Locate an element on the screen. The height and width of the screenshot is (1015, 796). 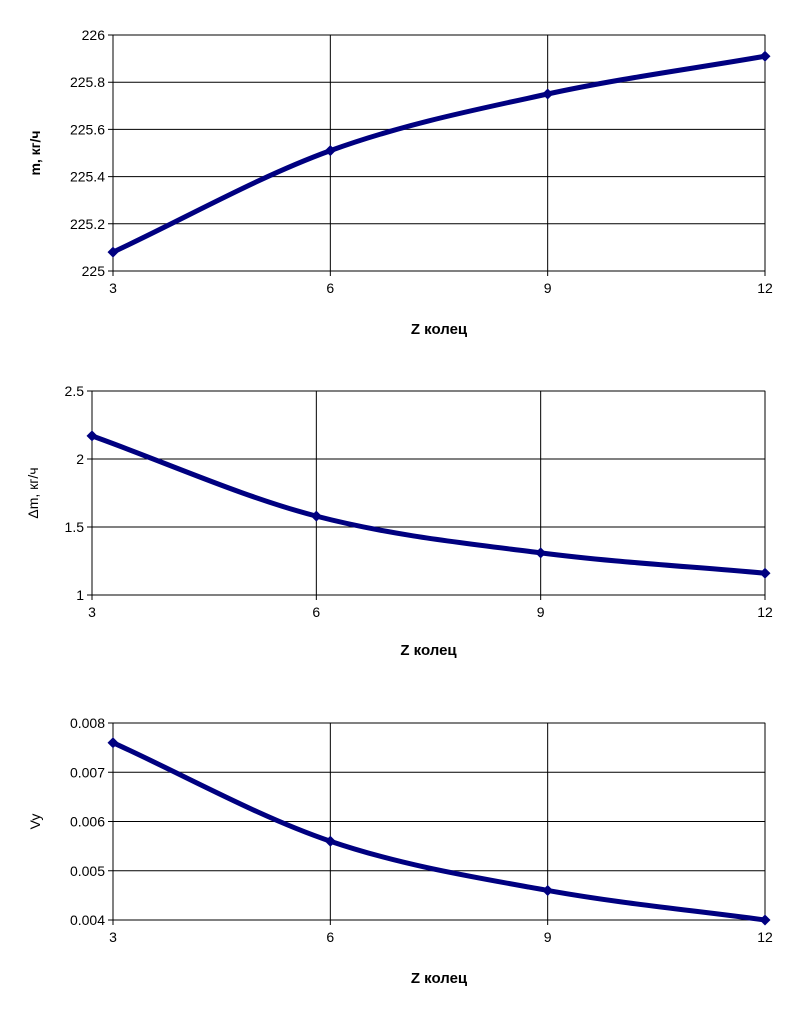
y-tick-label: 0.004 is located at coordinates (87, 920).